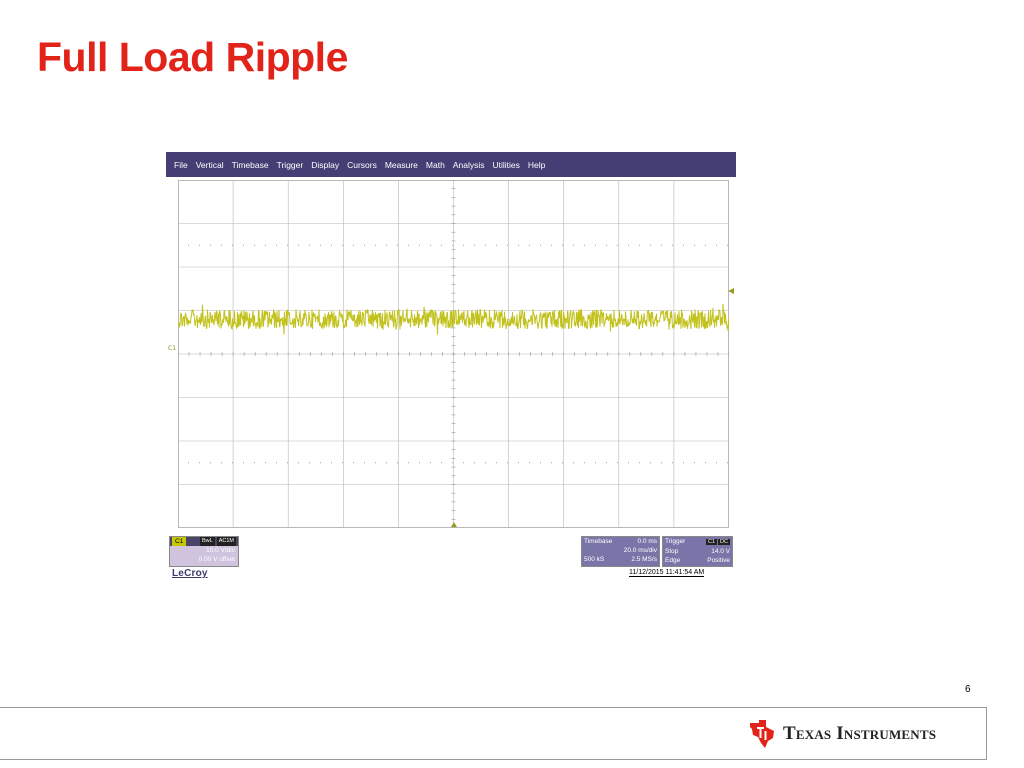  I want to click on channel-vdiv: 10.0 V/div, so click(220, 550).